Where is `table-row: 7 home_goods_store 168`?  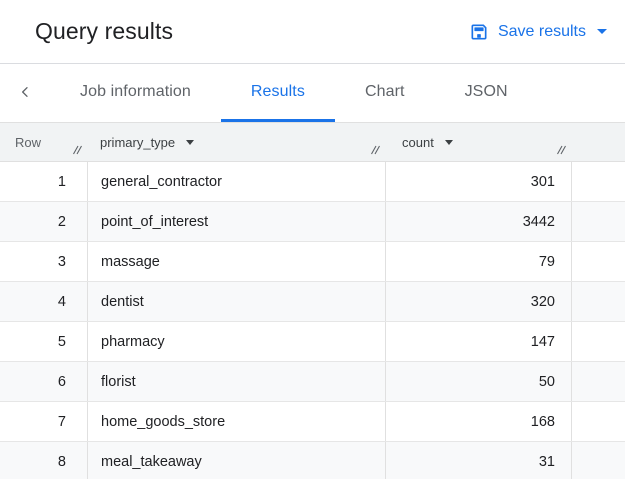
table-row: 7 home_goods_store 168 is located at coordinates (312, 422).